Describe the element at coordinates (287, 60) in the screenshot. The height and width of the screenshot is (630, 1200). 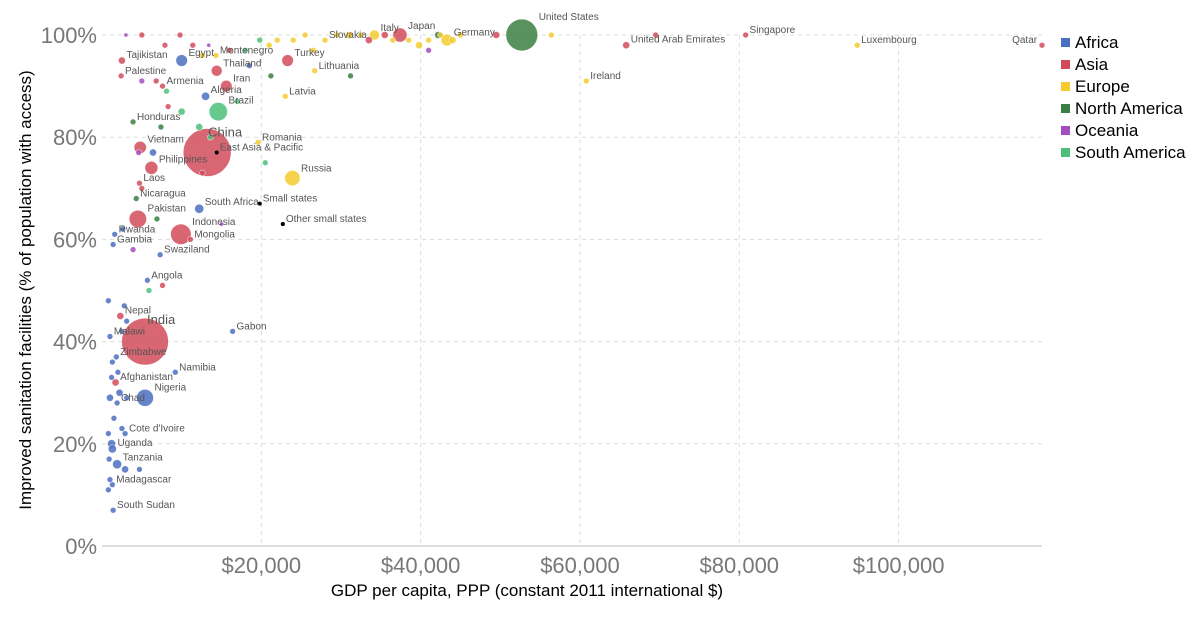
I see `point-turkey` at that location.